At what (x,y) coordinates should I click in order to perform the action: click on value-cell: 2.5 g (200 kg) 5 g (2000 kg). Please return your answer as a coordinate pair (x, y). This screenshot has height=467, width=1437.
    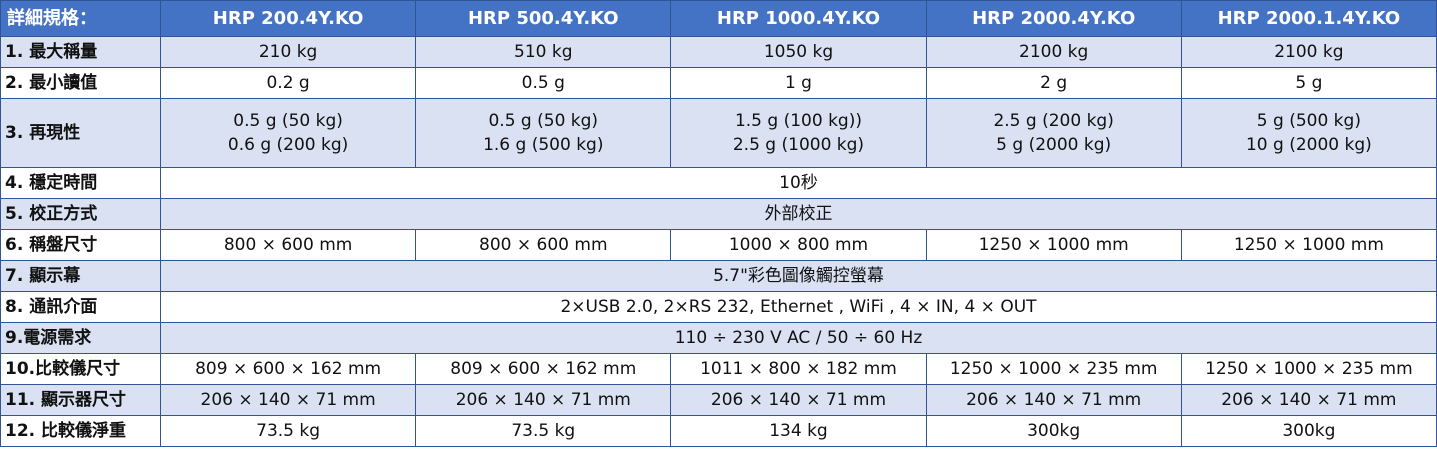
    Looking at the image, I should click on (1053, 133).